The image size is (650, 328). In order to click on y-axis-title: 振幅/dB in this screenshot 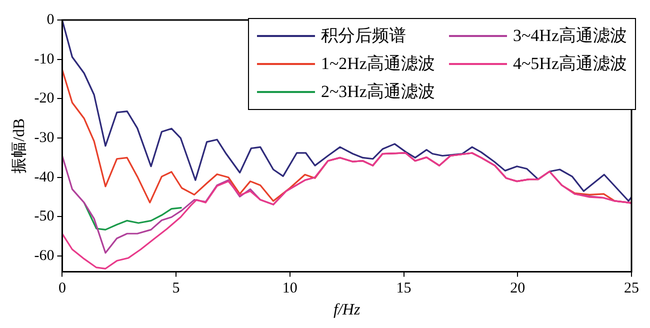, I will do `click(19, 146)`.